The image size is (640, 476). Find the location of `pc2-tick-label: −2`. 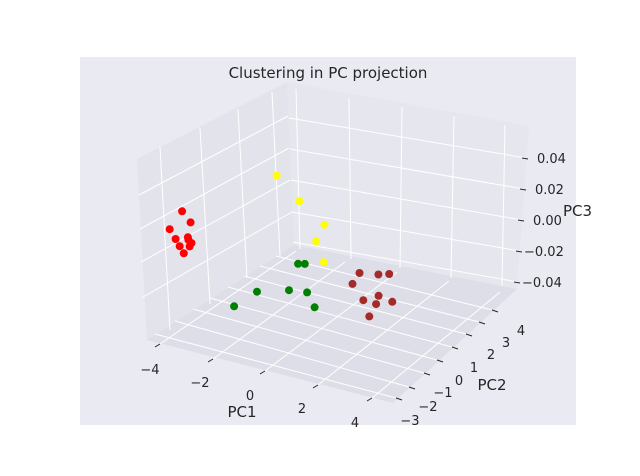

pc2-tick-label: −2 is located at coordinates (427, 407).